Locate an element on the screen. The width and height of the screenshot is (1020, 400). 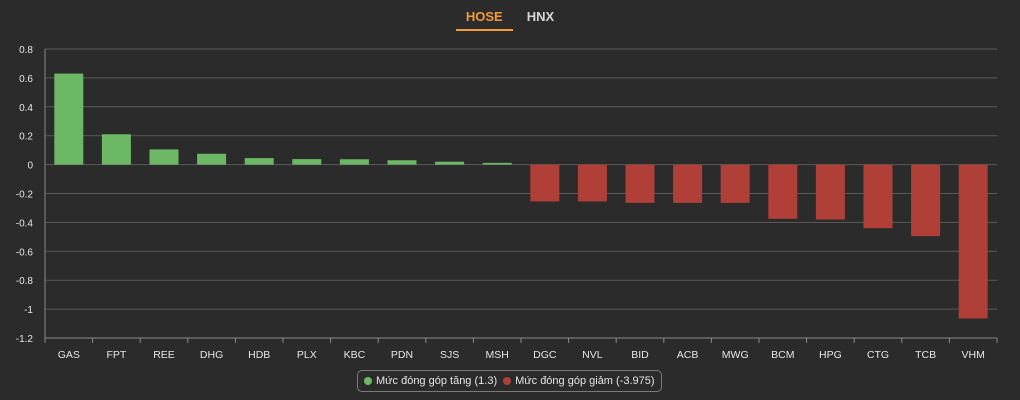
y-tick-label: -1.2 is located at coordinates (25, 339).